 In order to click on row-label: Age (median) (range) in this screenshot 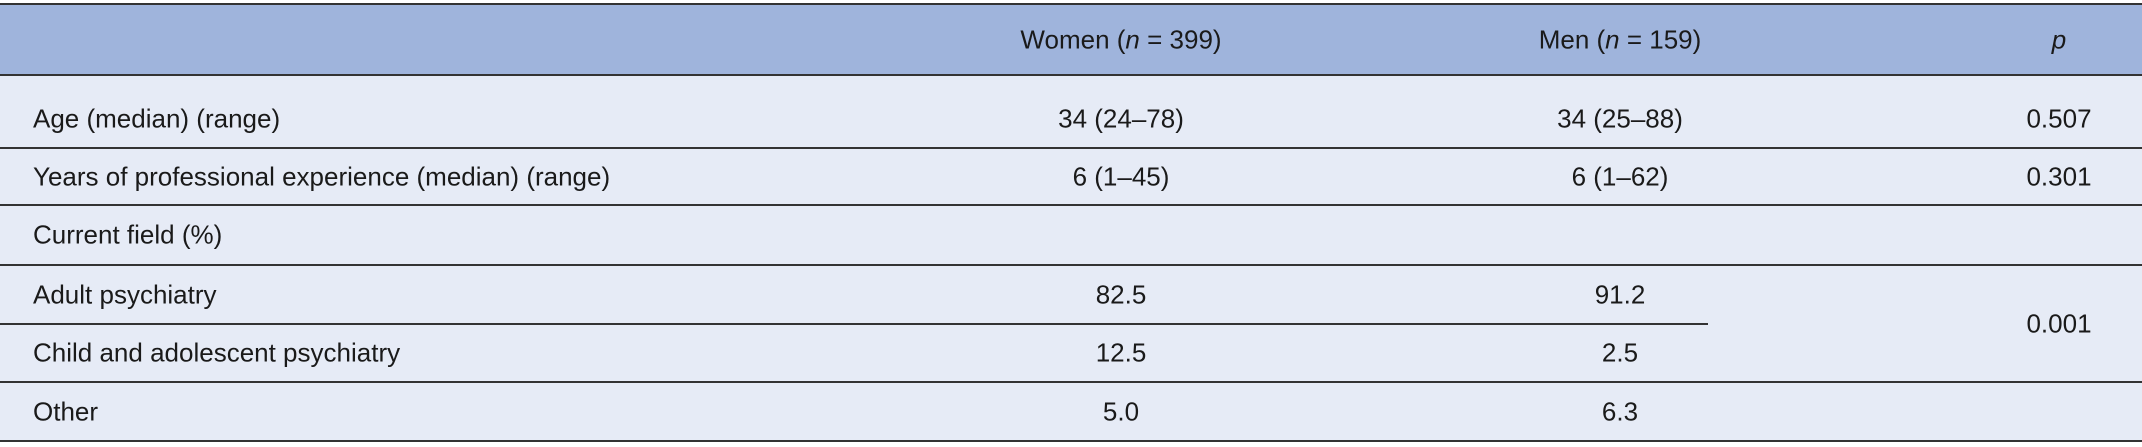, I will do `click(157, 118)`.